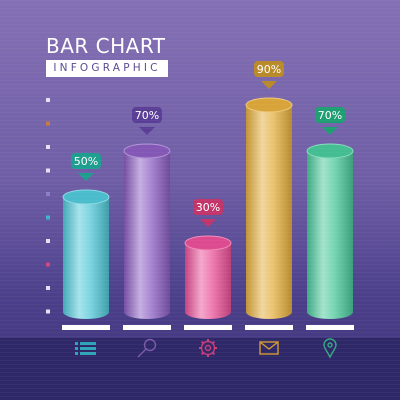 This screenshot has width=400, height=400. I want to click on gear-icon, so click(208, 348).